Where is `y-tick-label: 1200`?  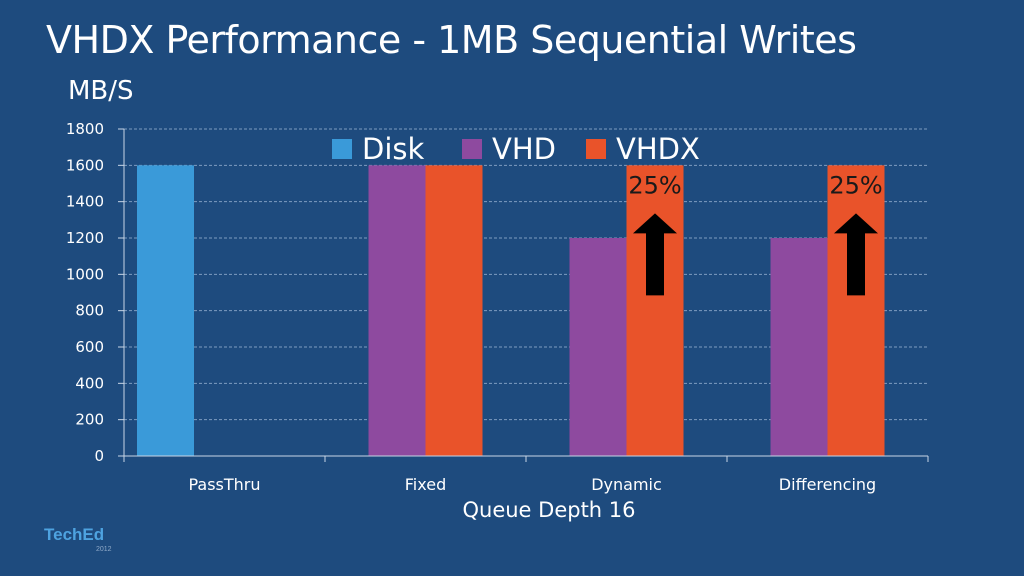
y-tick-label: 1200 is located at coordinates (85, 238).